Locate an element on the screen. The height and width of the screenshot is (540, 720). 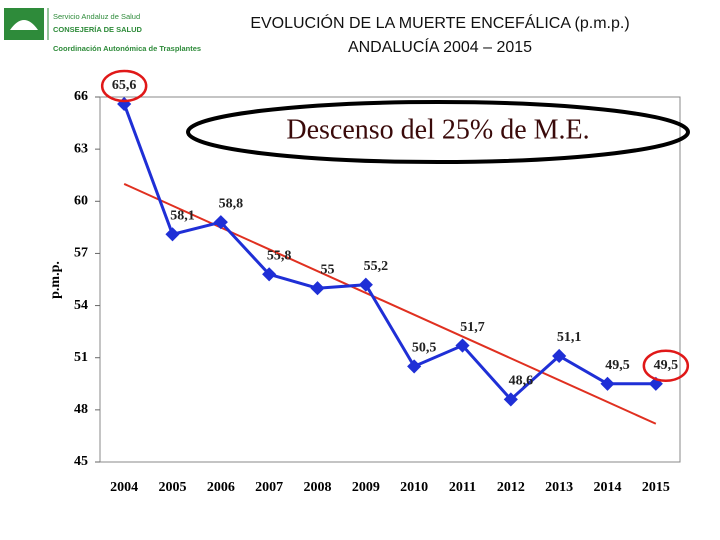
data-label: 51,1 is located at coordinates (569, 337).